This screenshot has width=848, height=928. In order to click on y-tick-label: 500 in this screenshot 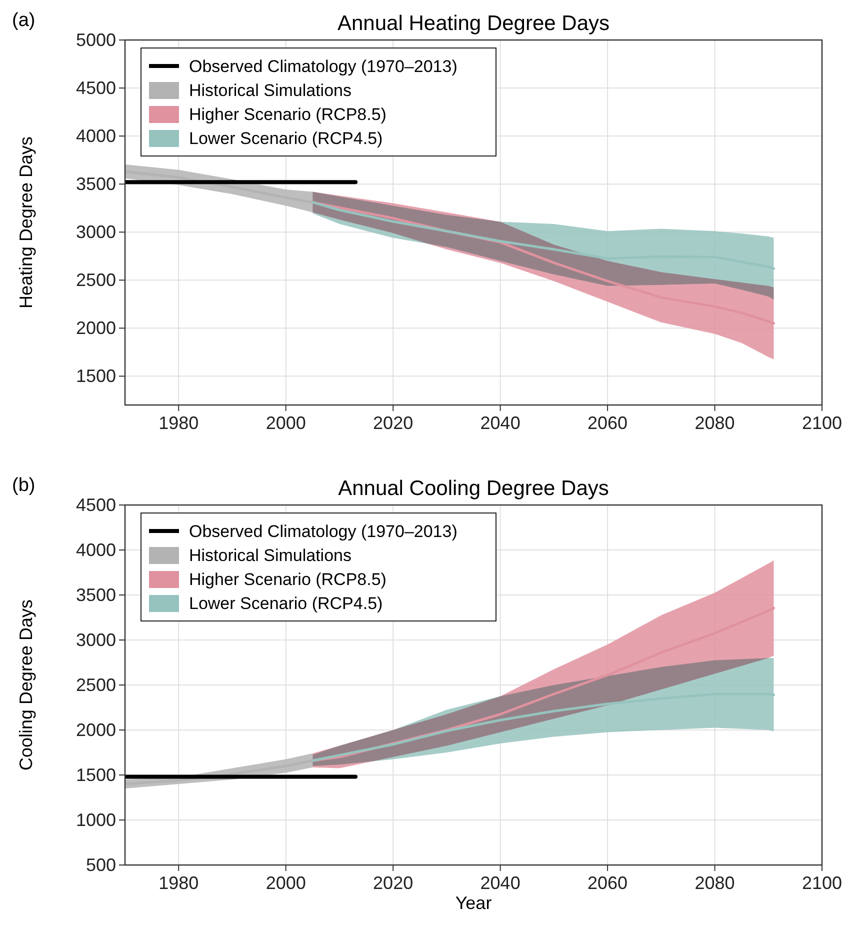, I will do `click(101, 865)`.